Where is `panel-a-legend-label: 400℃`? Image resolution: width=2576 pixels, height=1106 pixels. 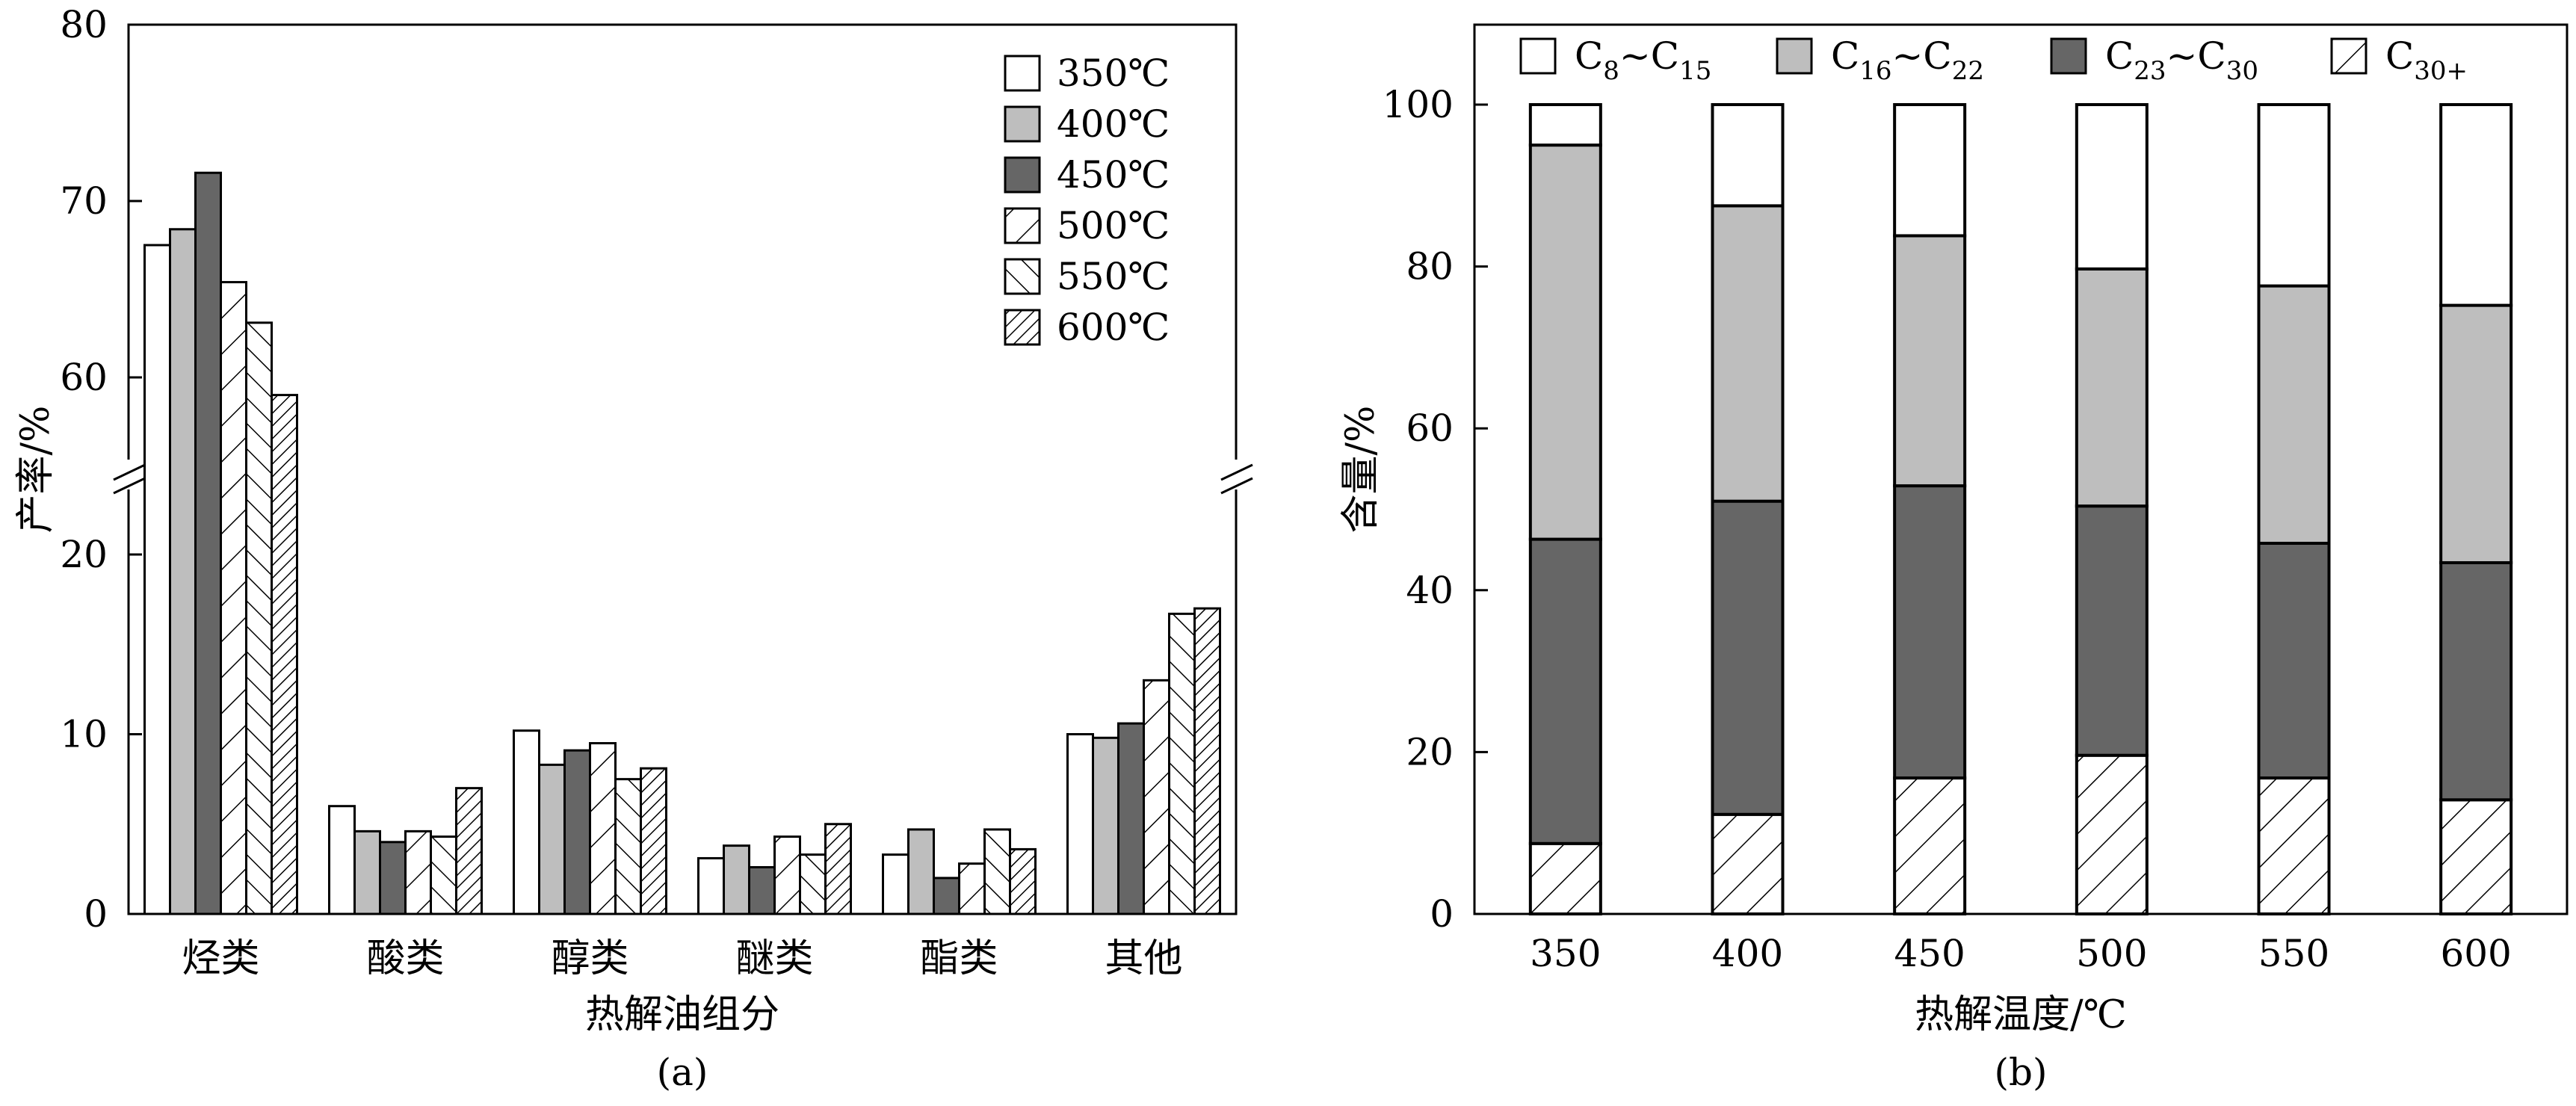
panel-a-legend-label: 400℃ is located at coordinates (1113, 124).